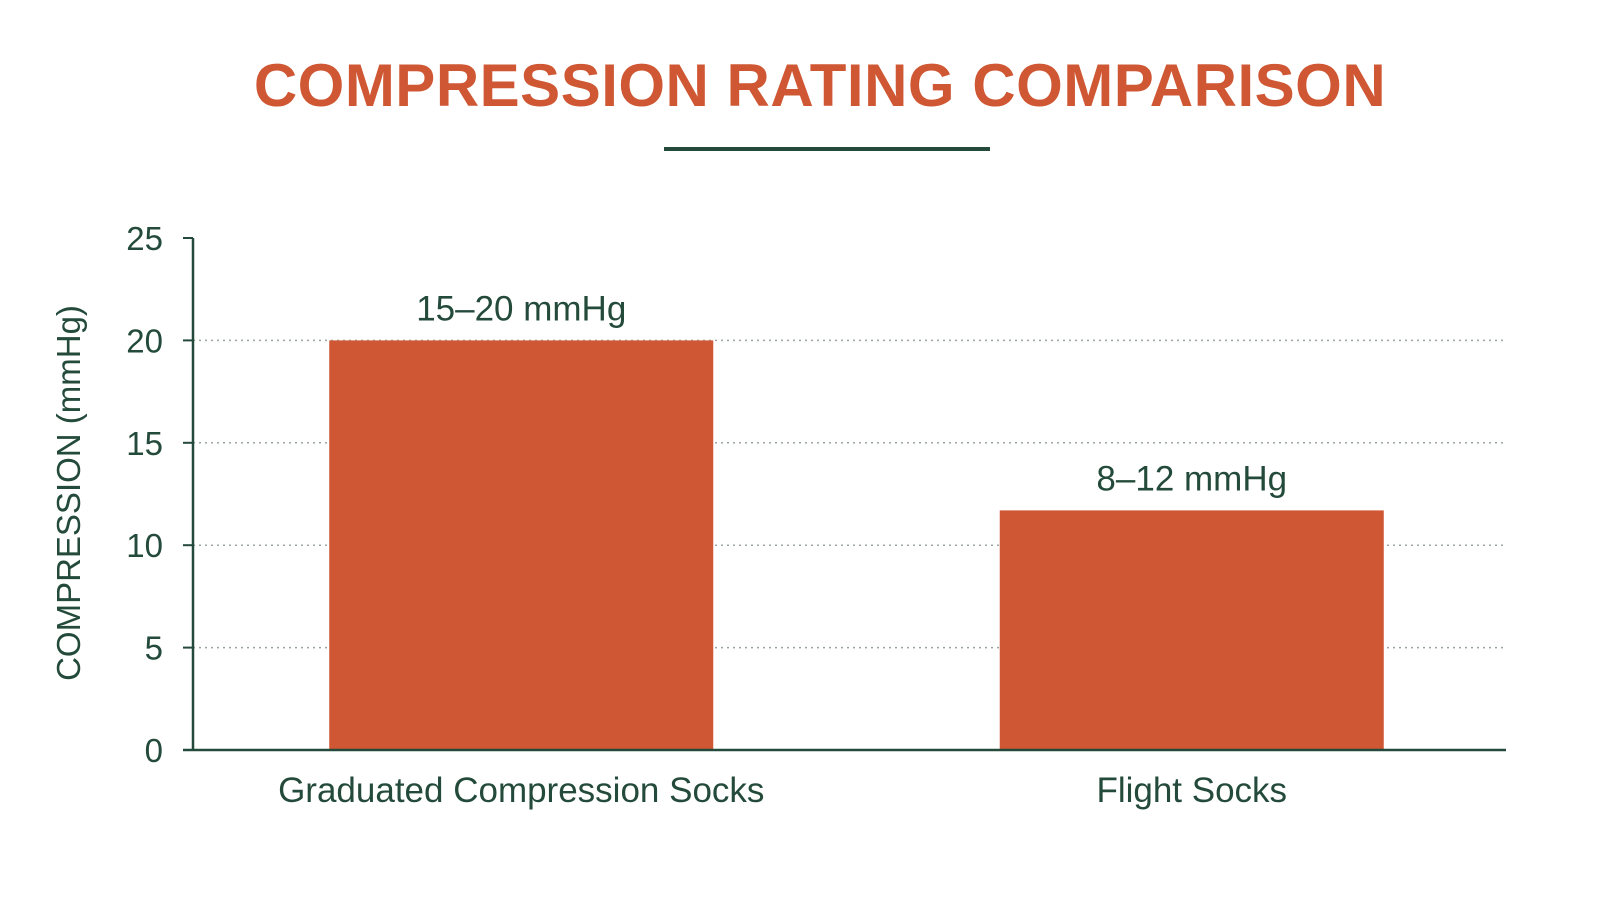 The width and height of the screenshot is (1599, 900). Describe the element at coordinates (521, 790) in the screenshot. I see `category-label: Graduated Compression Socks` at that location.